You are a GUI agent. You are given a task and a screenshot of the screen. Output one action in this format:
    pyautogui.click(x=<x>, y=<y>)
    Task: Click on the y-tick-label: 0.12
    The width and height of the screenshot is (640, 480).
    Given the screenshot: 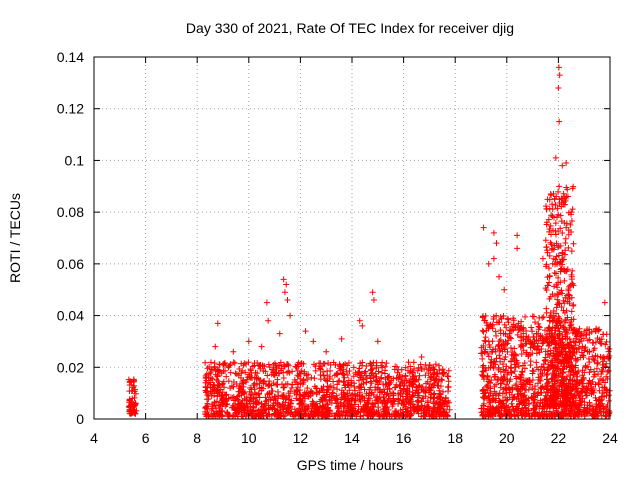 What is the action you would take?
    pyautogui.click(x=70, y=109)
    